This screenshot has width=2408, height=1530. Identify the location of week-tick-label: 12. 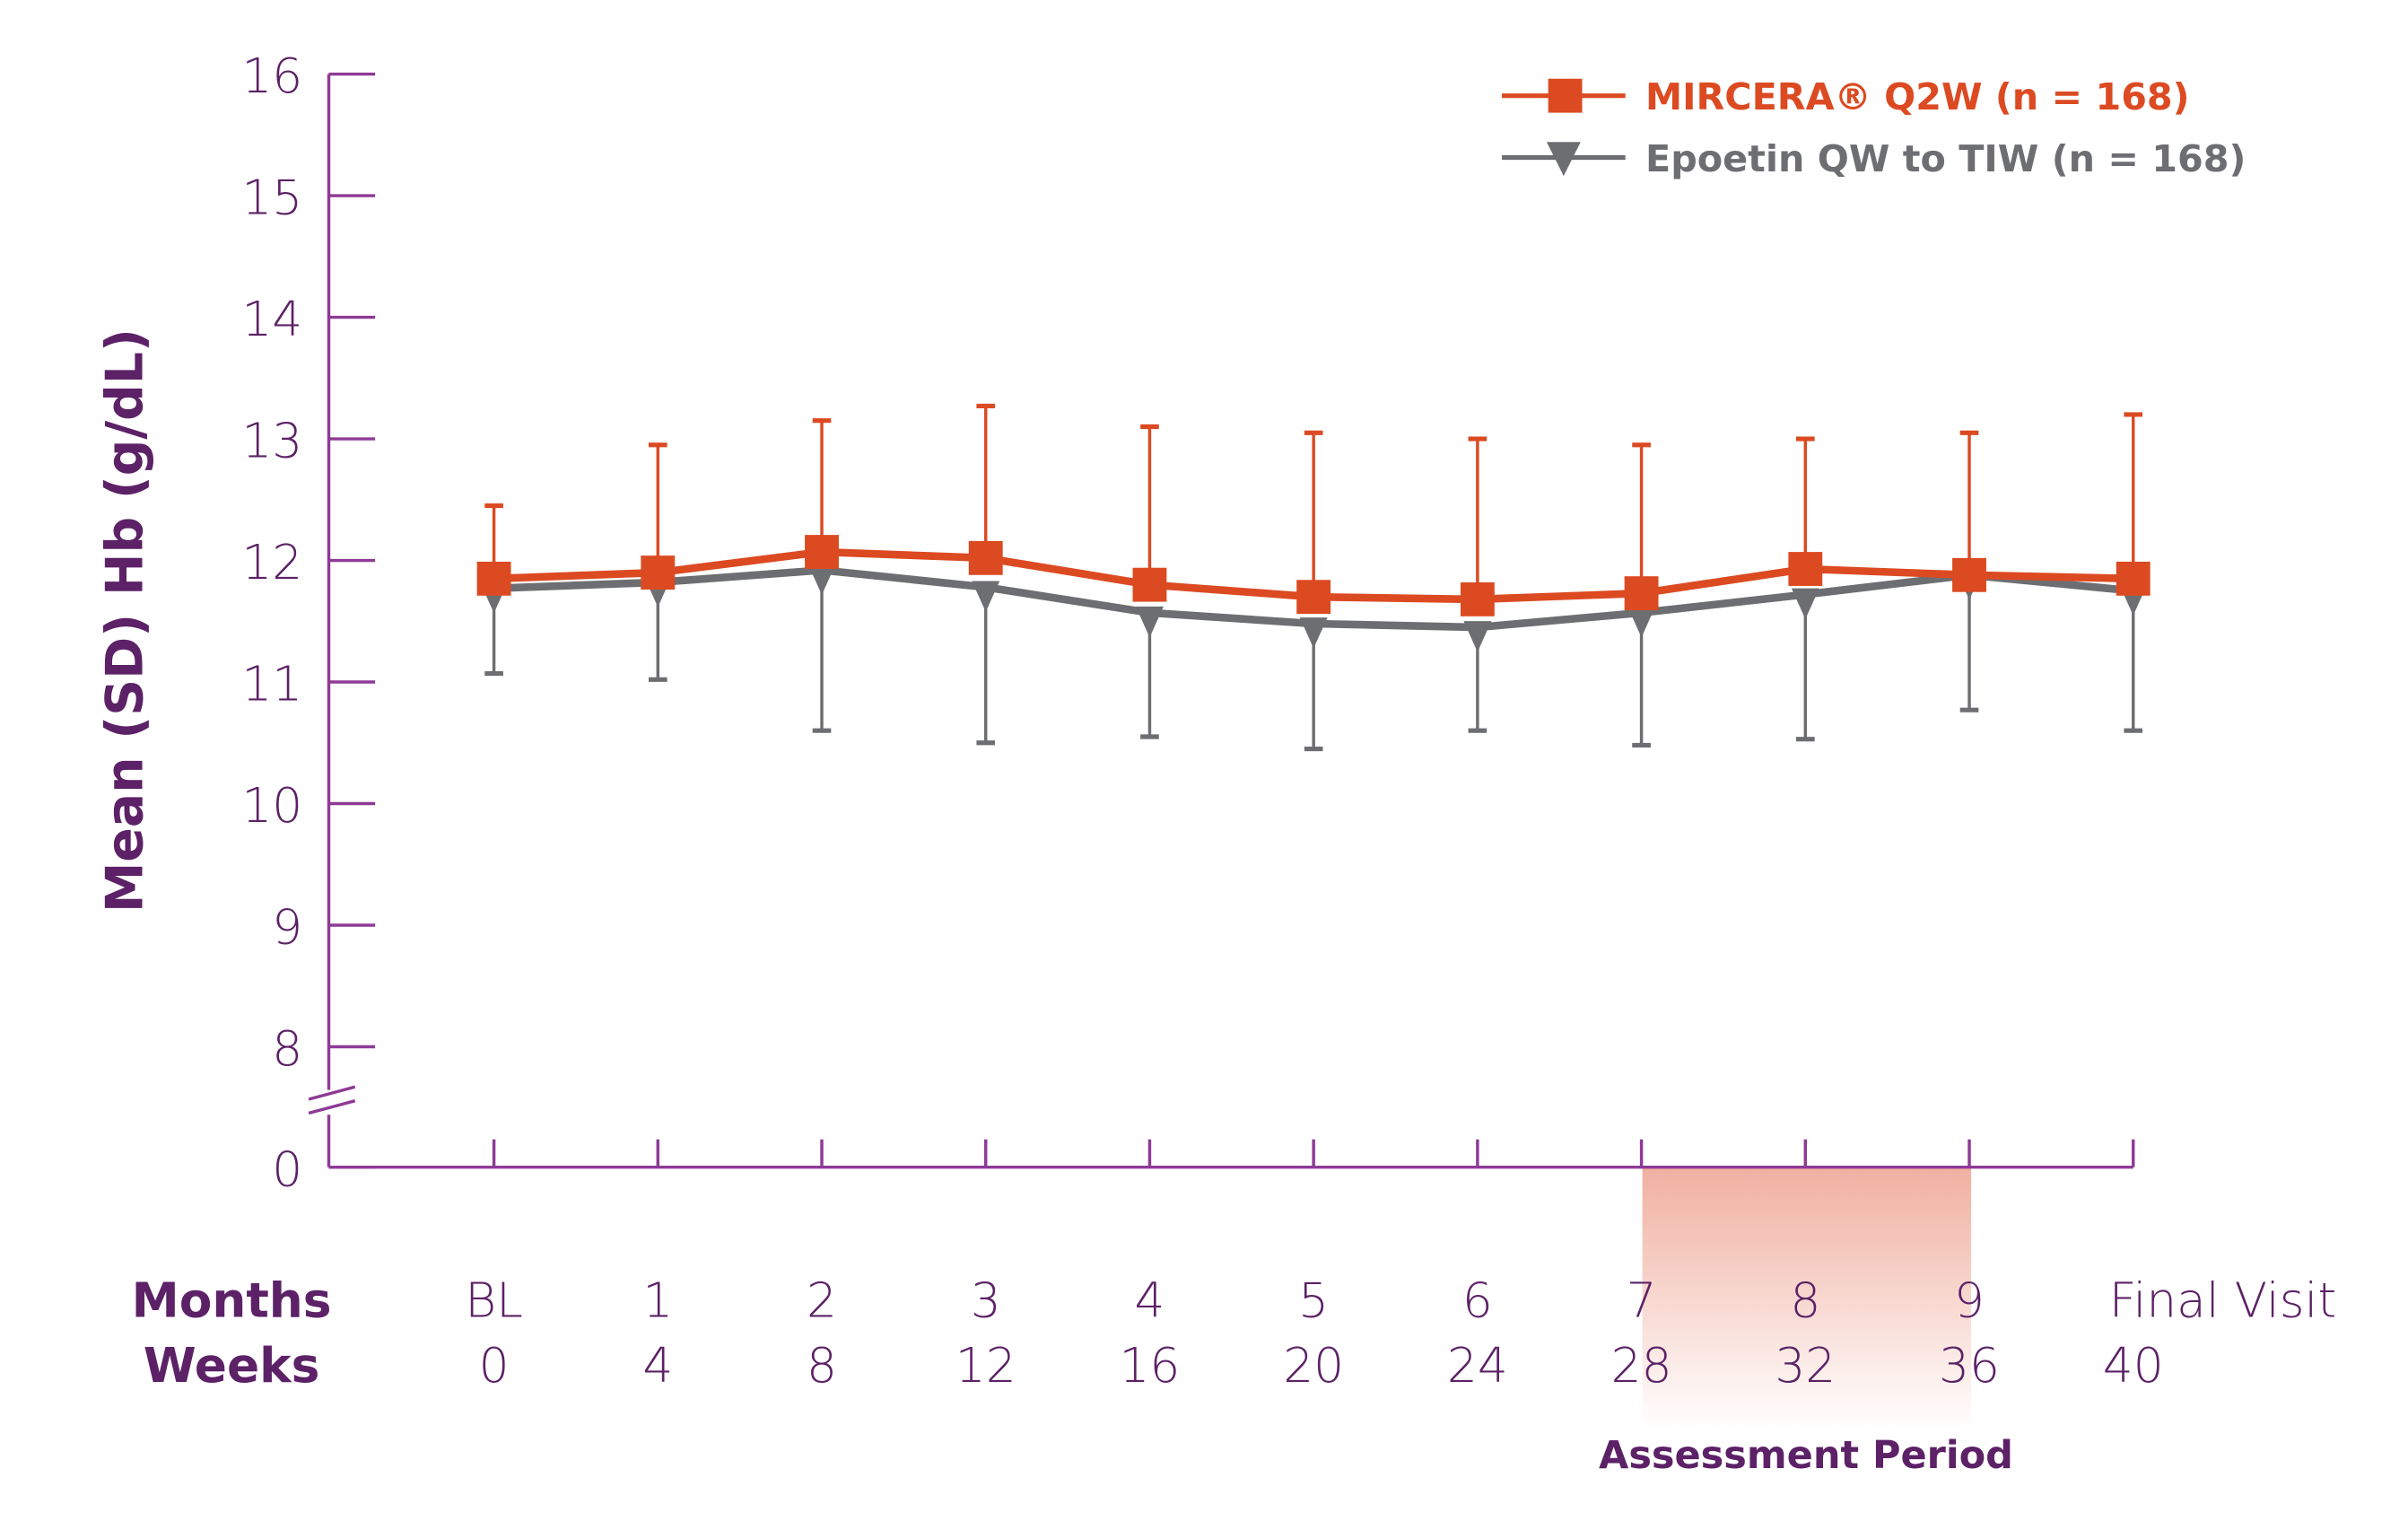
(985, 1365).